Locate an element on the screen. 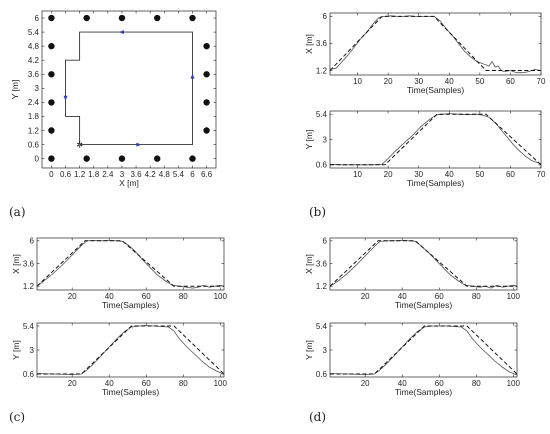 The width and height of the screenshot is (550, 434). x-tick-label: 10 is located at coordinates (357, 174).